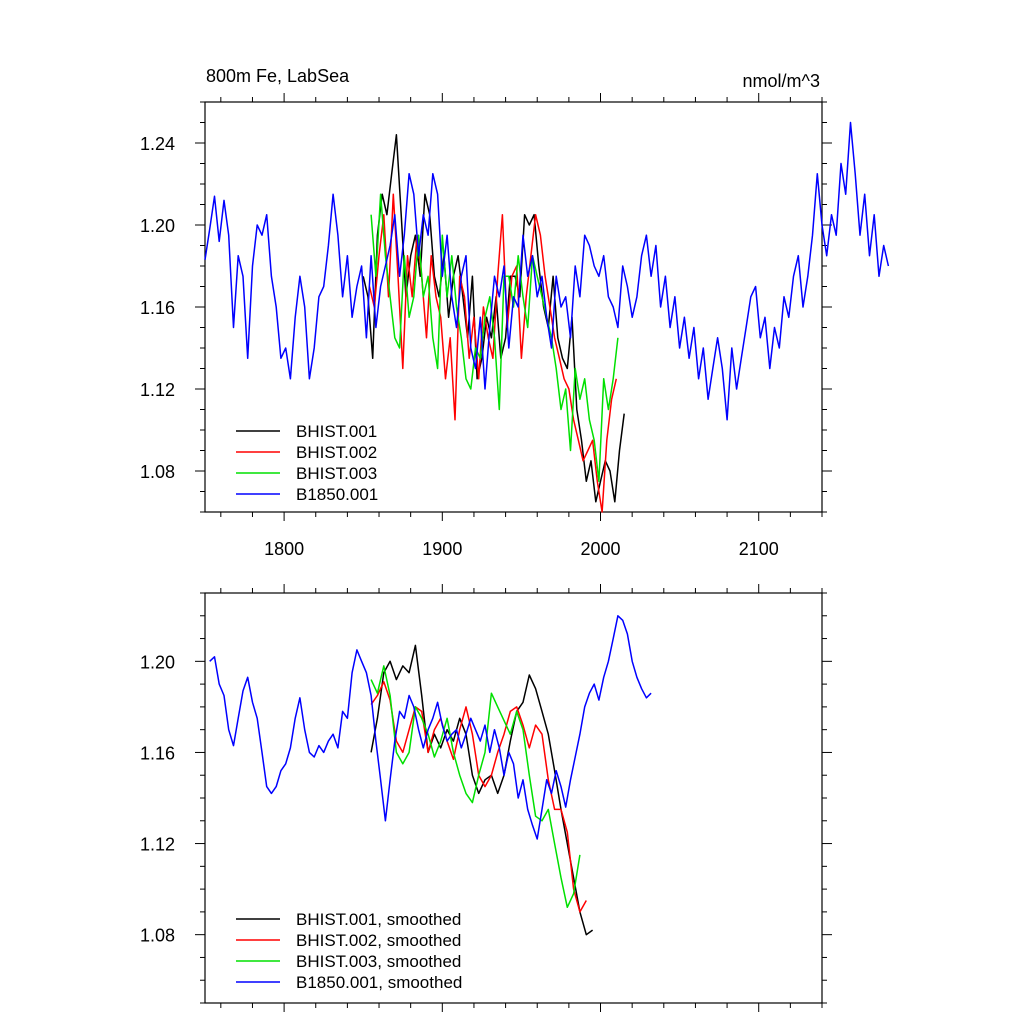 The height and width of the screenshot is (1024, 1024). Describe the element at coordinates (284, 549) in the screenshot. I see `x-tick-label: 1800` at that location.